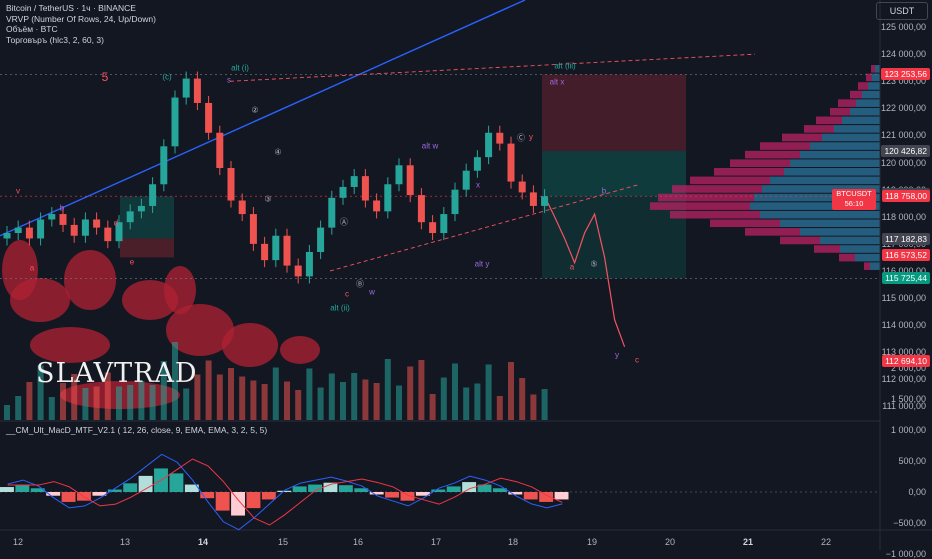 The image size is (932, 559). Describe the element at coordinates (604, 191) in the screenshot. I see `wave-label: b` at that location.